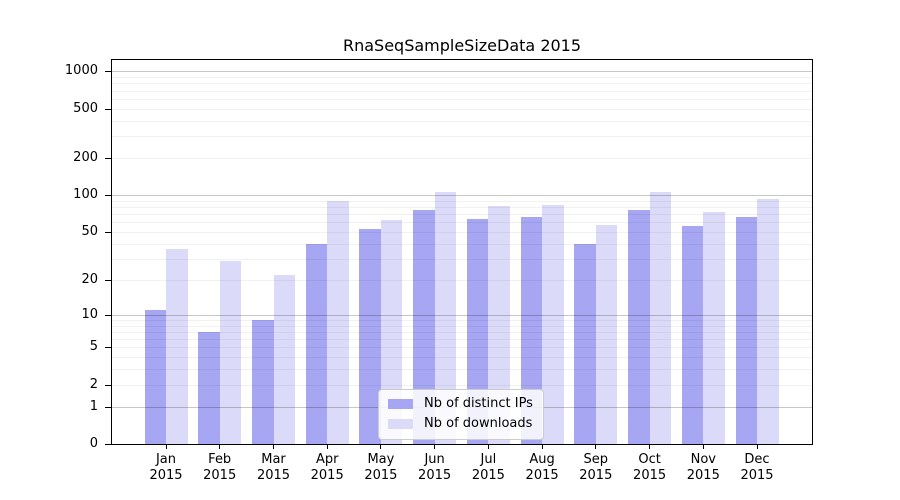 Image resolution: width=900 pixels, height=500 pixels. I want to click on xtick-label-jan-2015: Jan 2015, so click(166, 467).